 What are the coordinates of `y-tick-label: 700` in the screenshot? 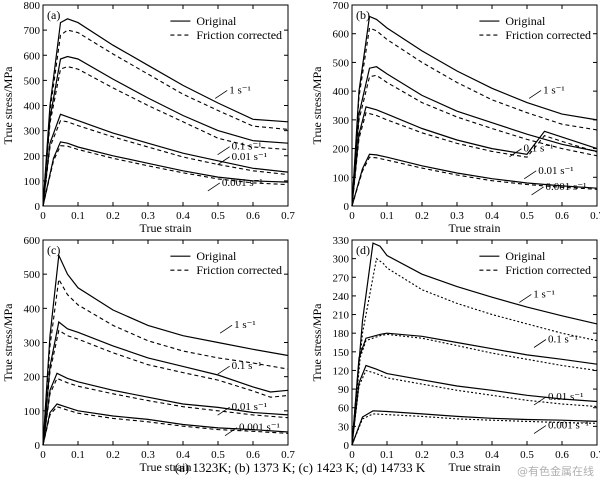 It's located at (32, 31).